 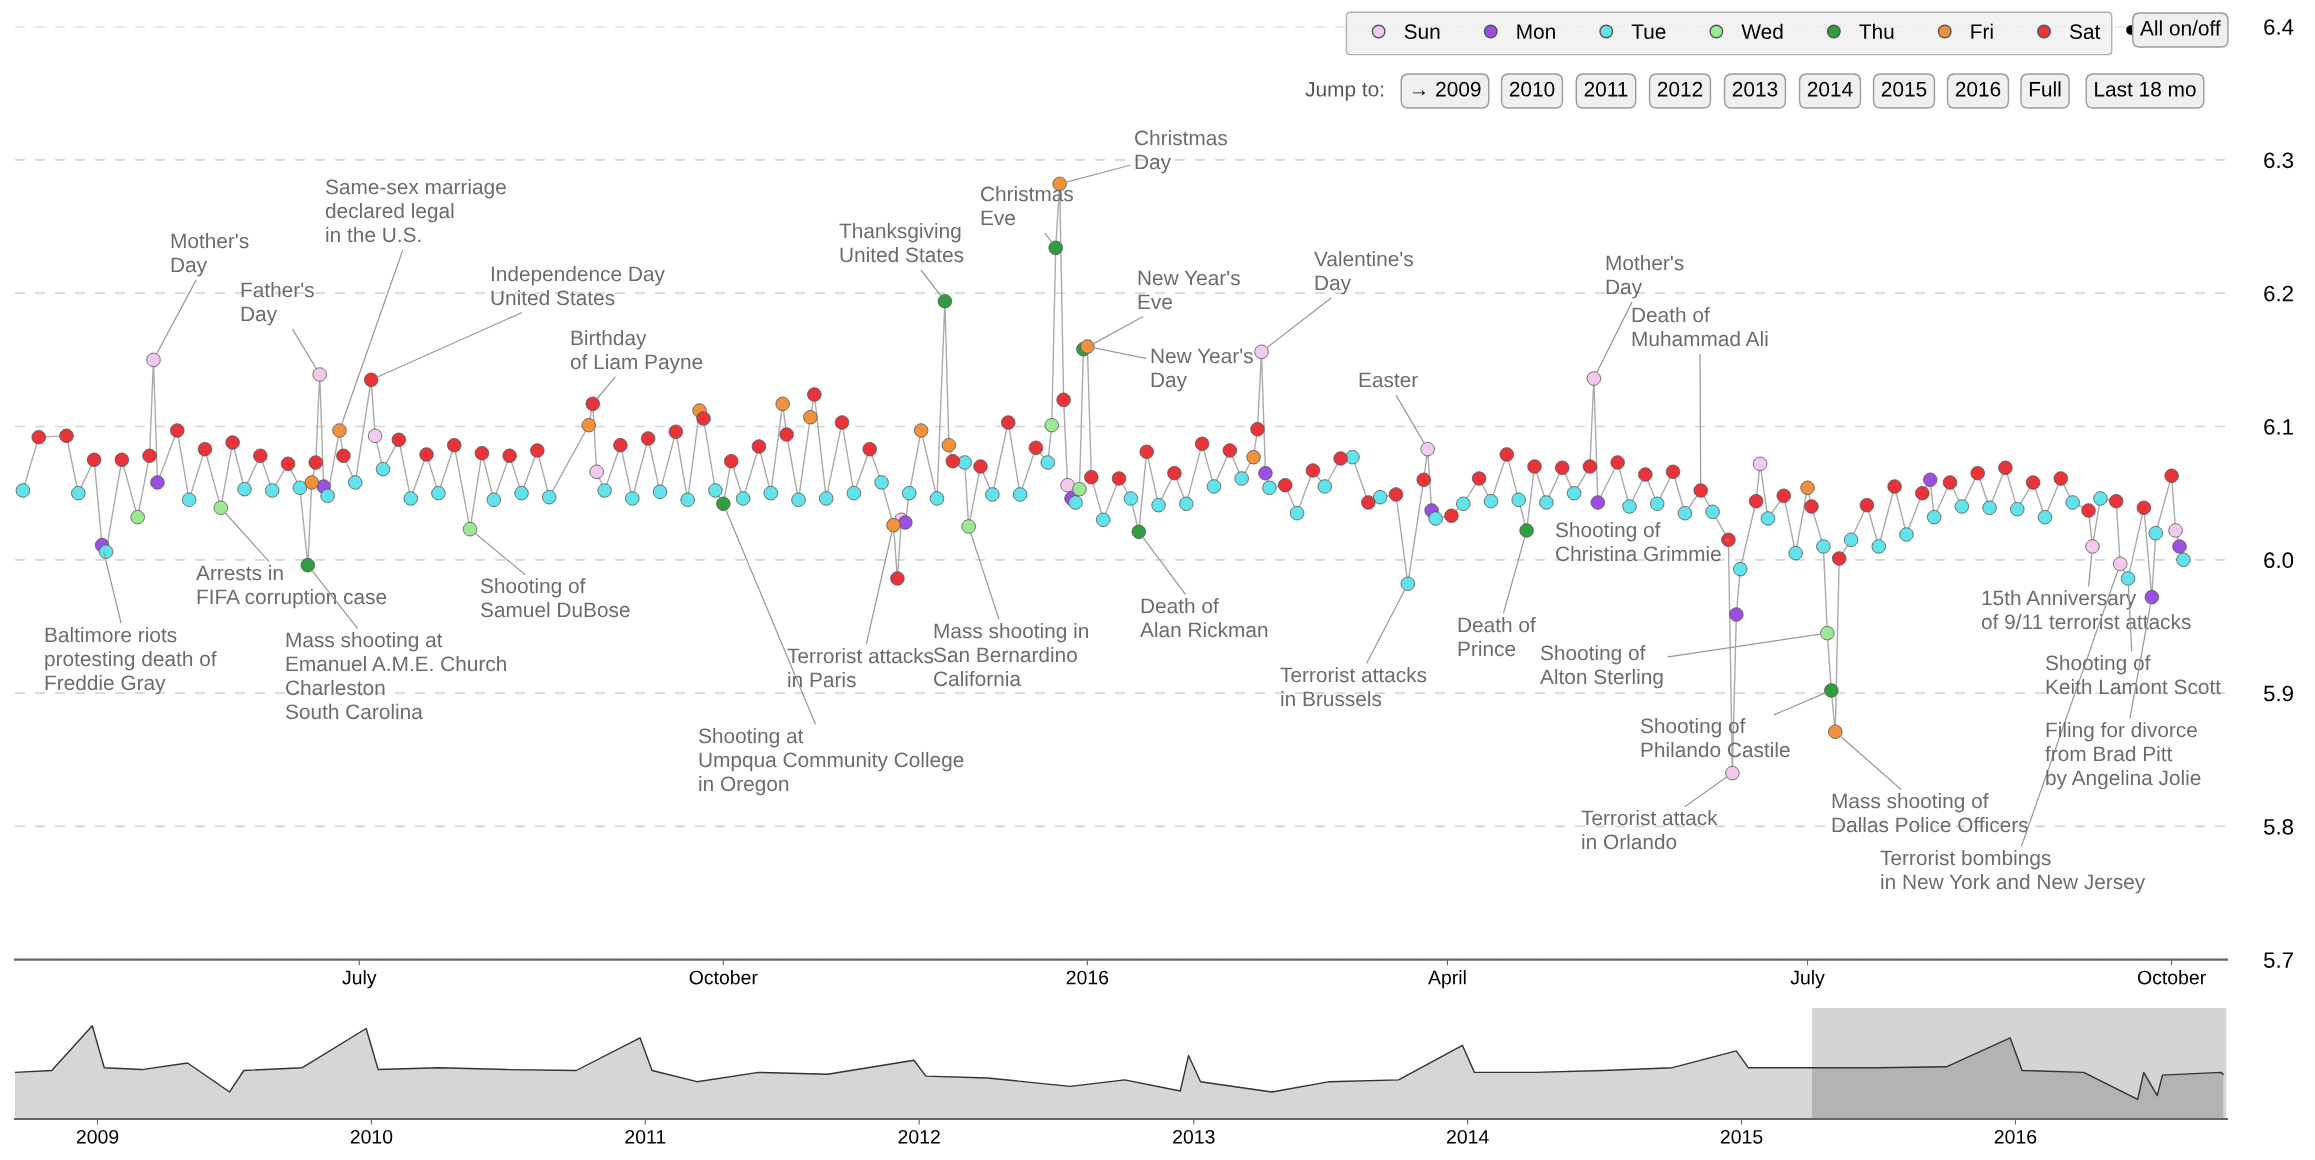 I want to click on annotation: Death of Prince, so click(x=1497, y=637).